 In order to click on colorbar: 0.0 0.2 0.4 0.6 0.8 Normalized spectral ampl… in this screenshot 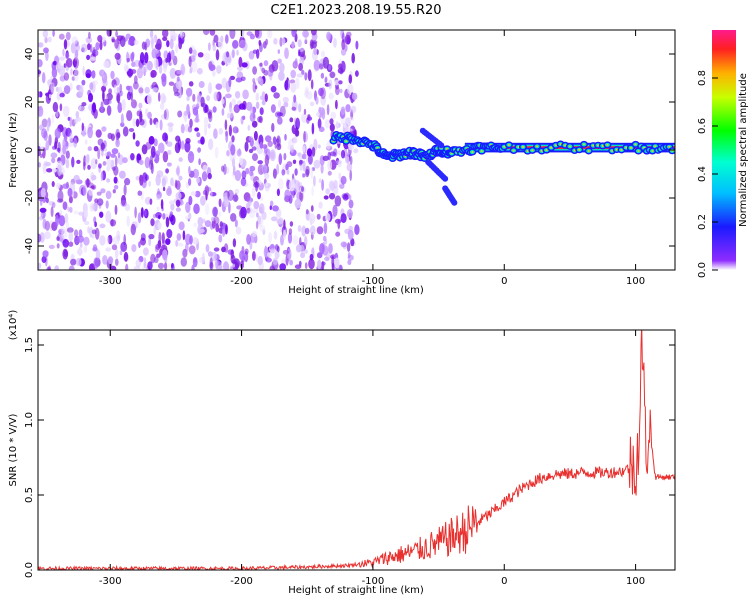, I will do `click(723, 154)`.